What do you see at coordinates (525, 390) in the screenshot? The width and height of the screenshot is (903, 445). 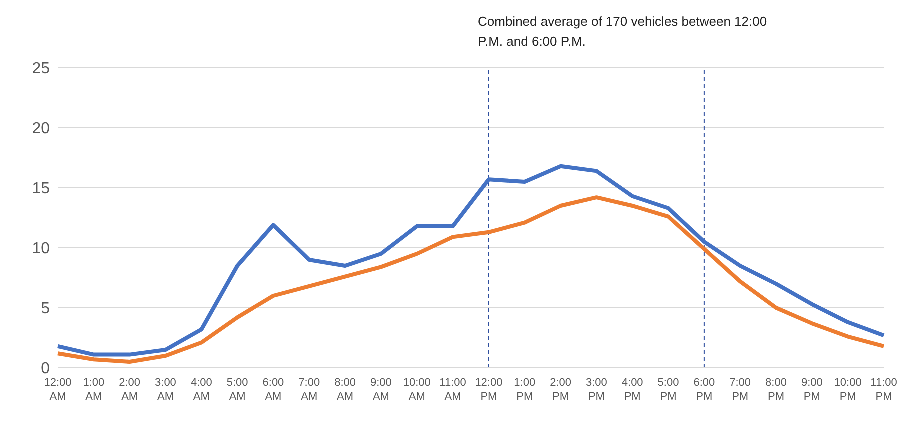 I see `x-tick-label: 1:00 PM` at bounding box center [525, 390].